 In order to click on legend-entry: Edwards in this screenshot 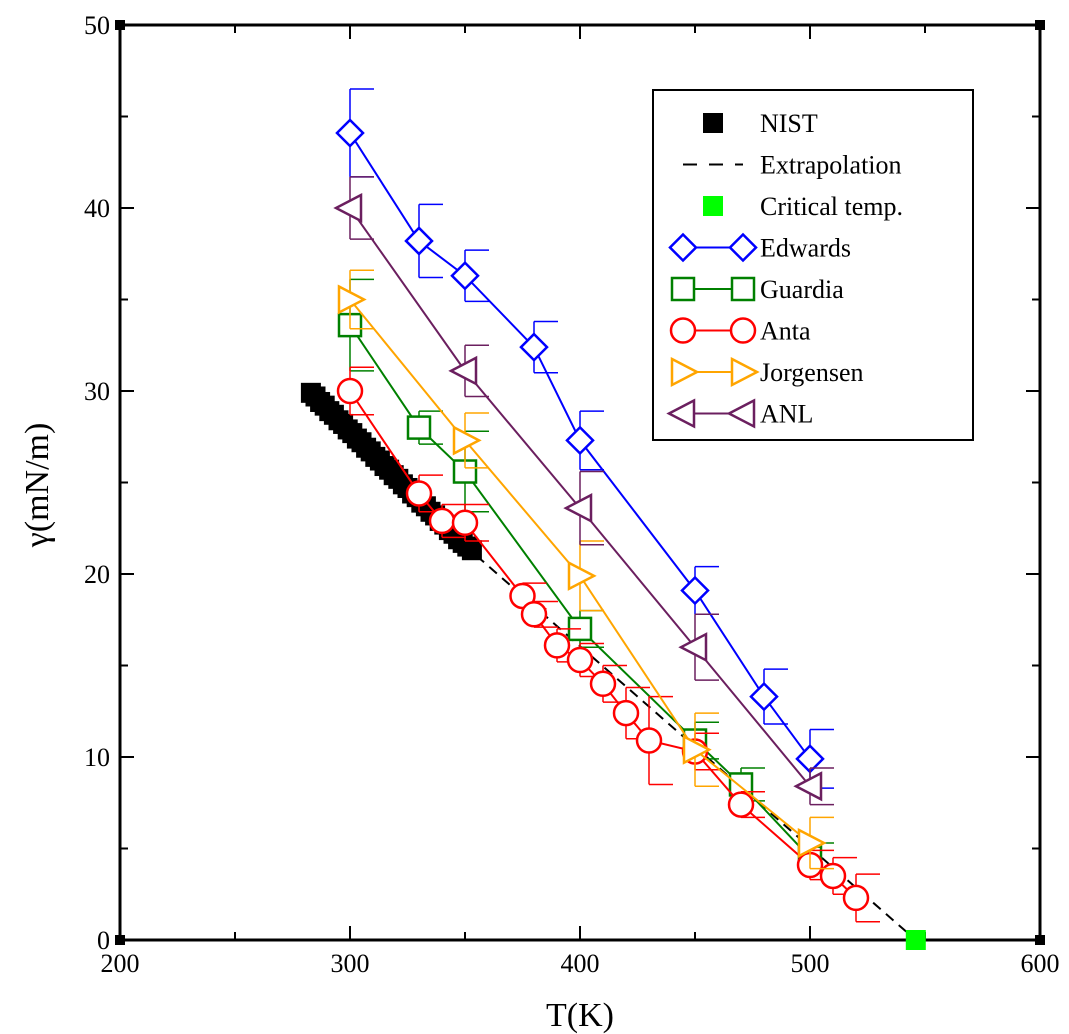, I will do `click(759, 247)`.